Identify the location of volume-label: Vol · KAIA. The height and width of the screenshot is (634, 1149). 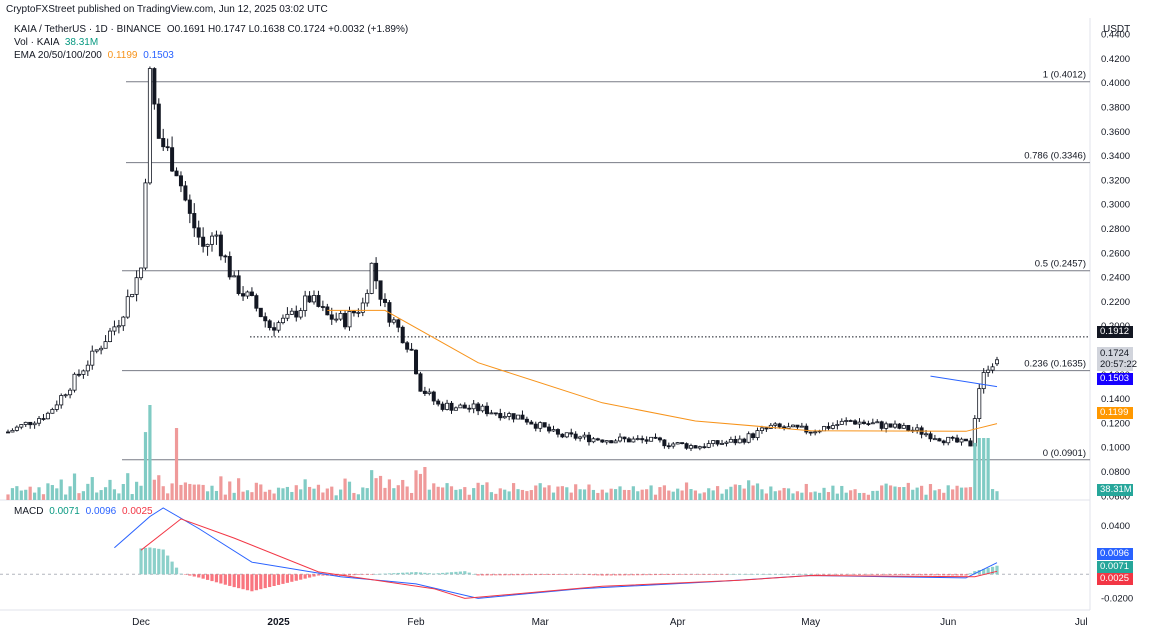
(37, 42).